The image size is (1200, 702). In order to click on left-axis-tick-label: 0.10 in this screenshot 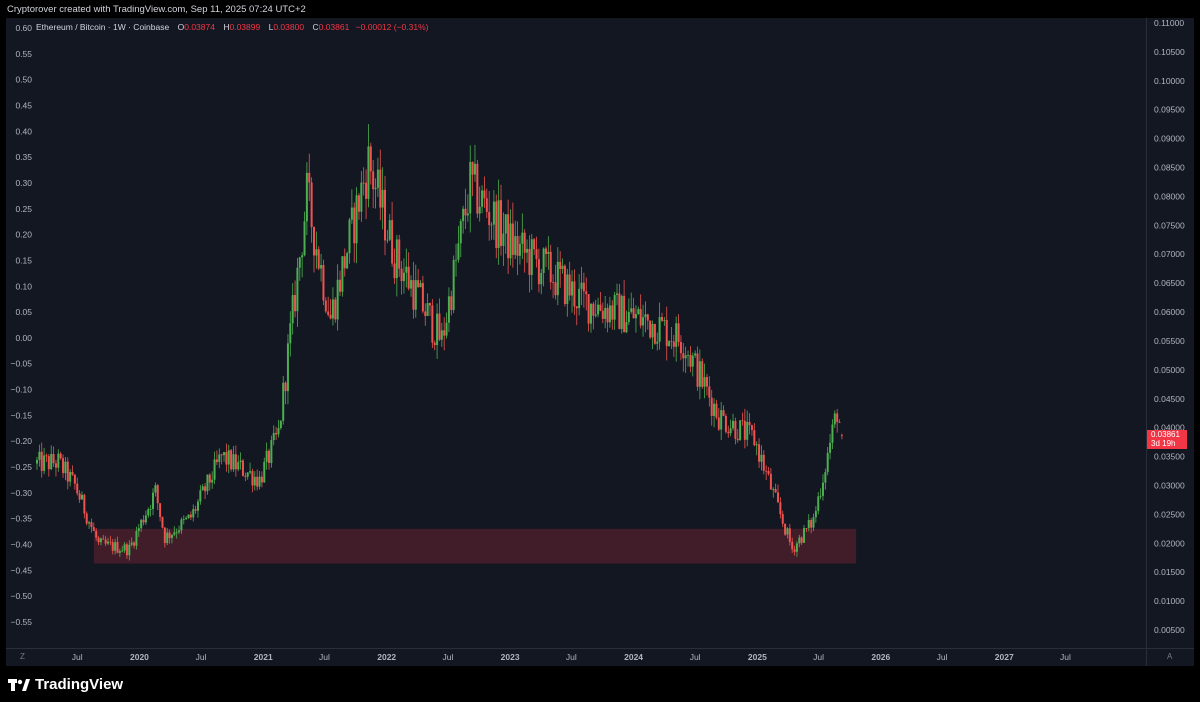, I will do `click(23, 286)`.